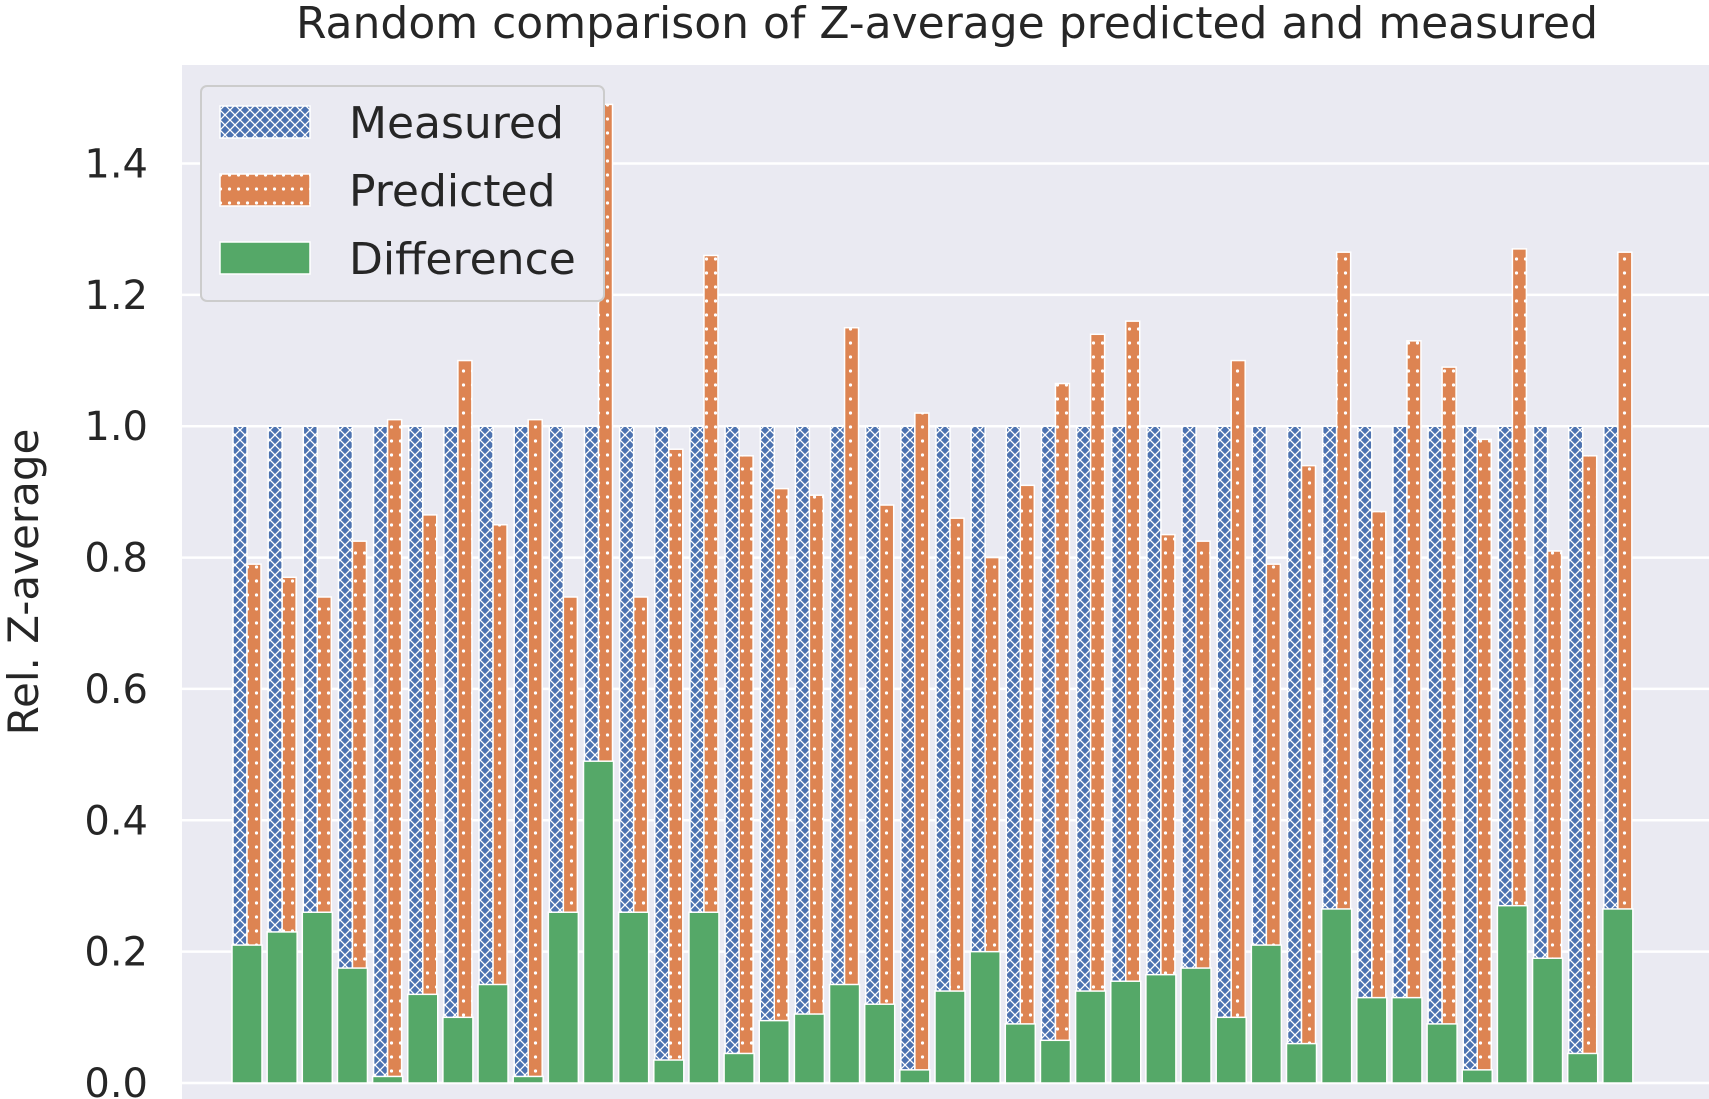 Image resolution: width=1709 pixels, height=1099 pixels. Describe the element at coordinates (116, 1080) in the screenshot. I see `y-tick-label: 0.0` at that location.